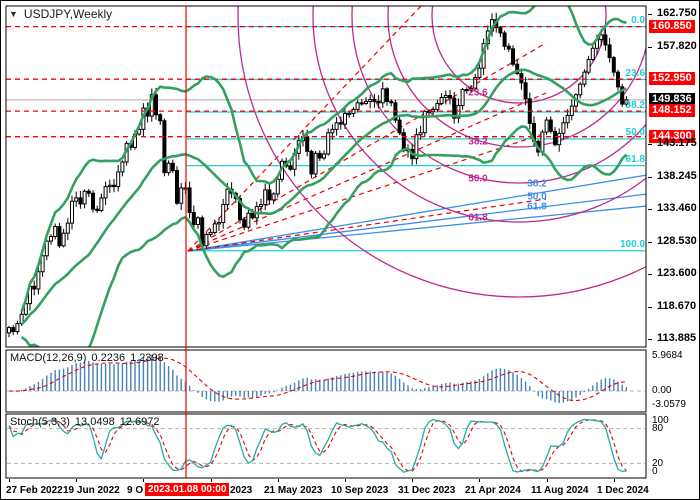 The width and height of the screenshot is (700, 500). What do you see at coordinates (89, 358) in the screenshot?
I see `macd-indicator-label: MACD(12,26,9) 0.2236 1.2398` at bounding box center [89, 358].